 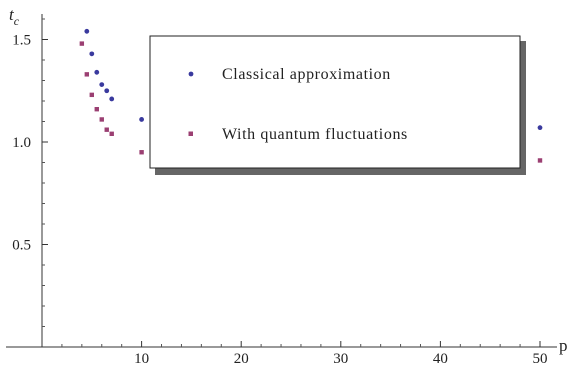 What do you see at coordinates (191, 74) in the screenshot?
I see `legend-marker-classical` at bounding box center [191, 74].